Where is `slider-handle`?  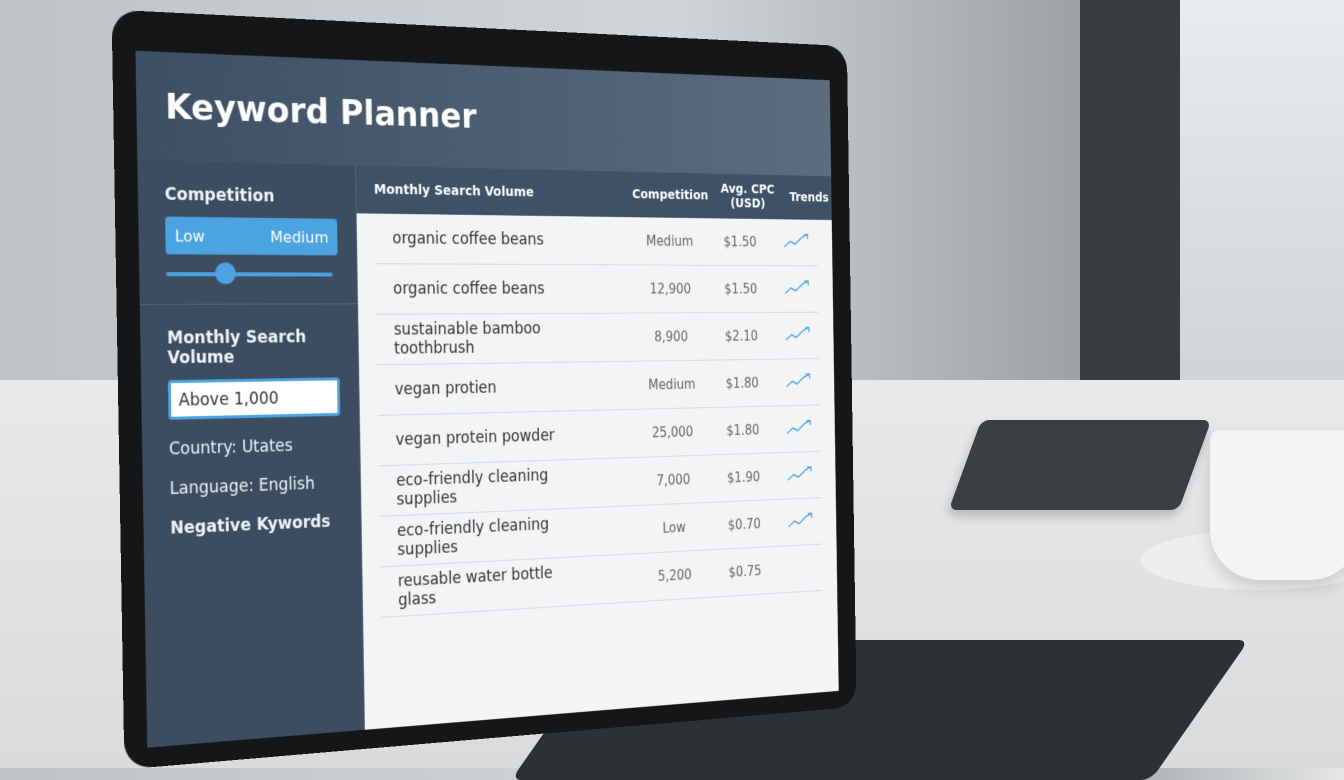
slider-handle is located at coordinates (225, 273).